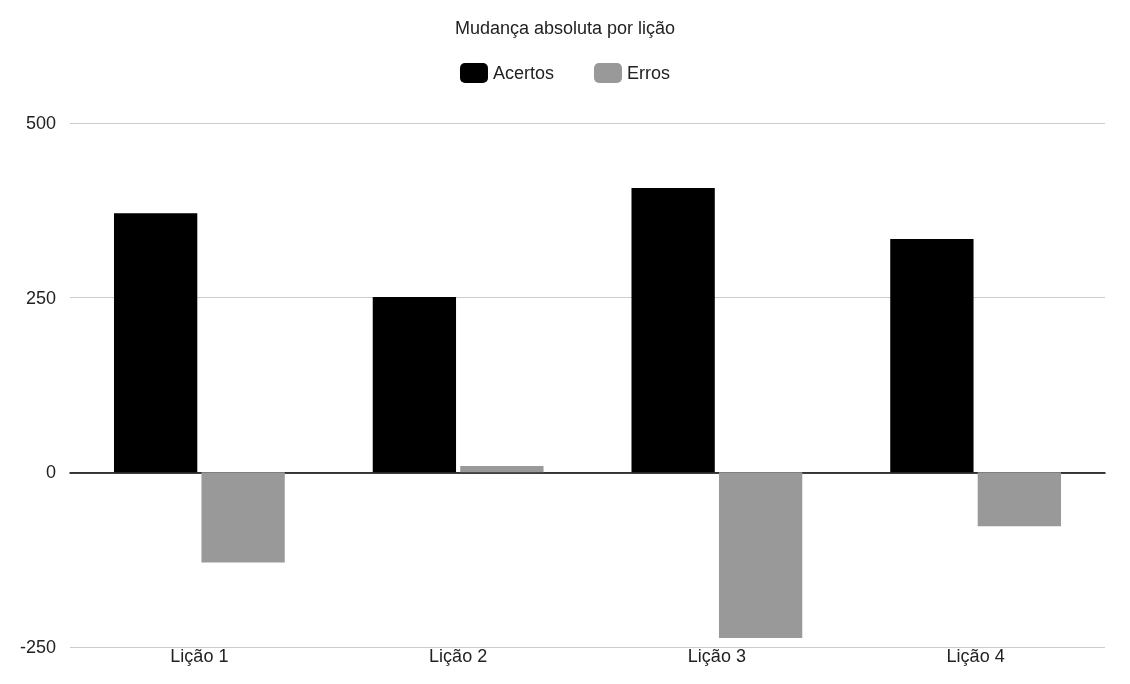 This screenshot has width=1130, height=684. I want to click on x-tick-label: Lição 2, so click(458, 656).